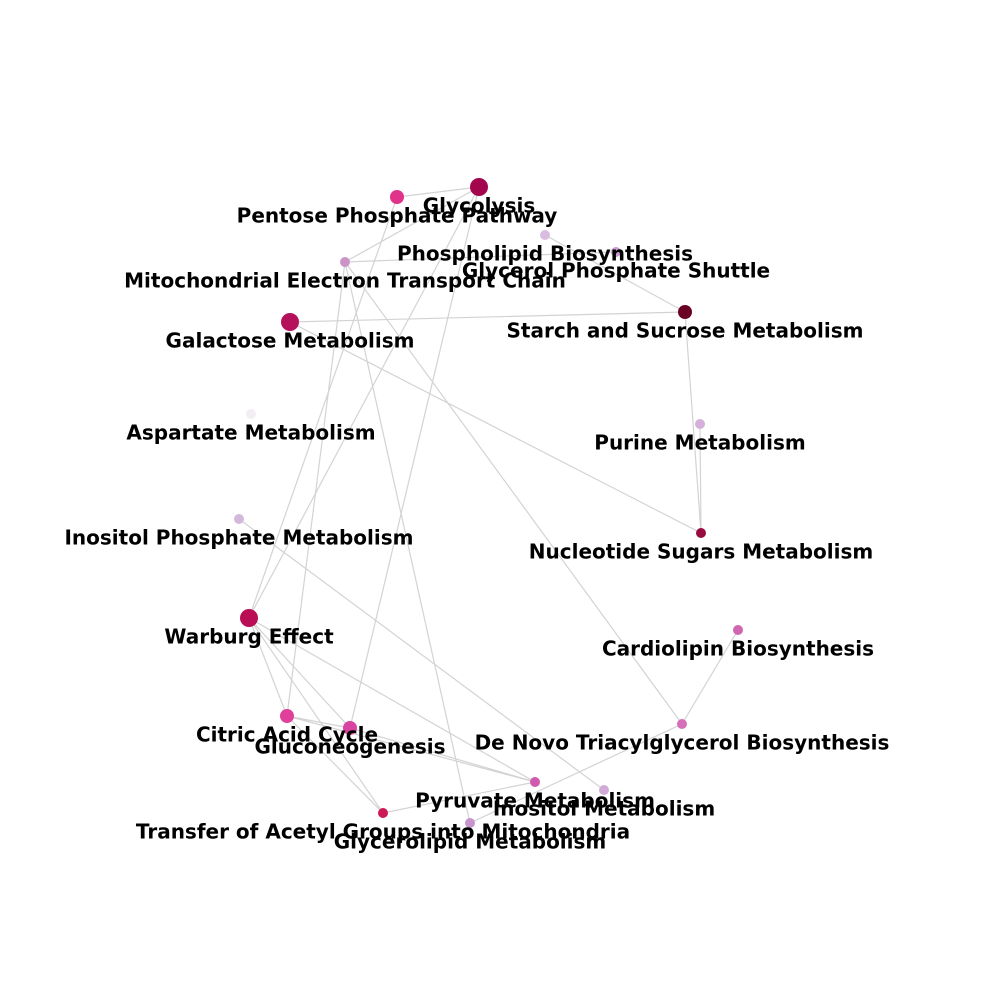  Describe the element at coordinates (383, 813) in the screenshot. I see `node-acetyl` at that location.